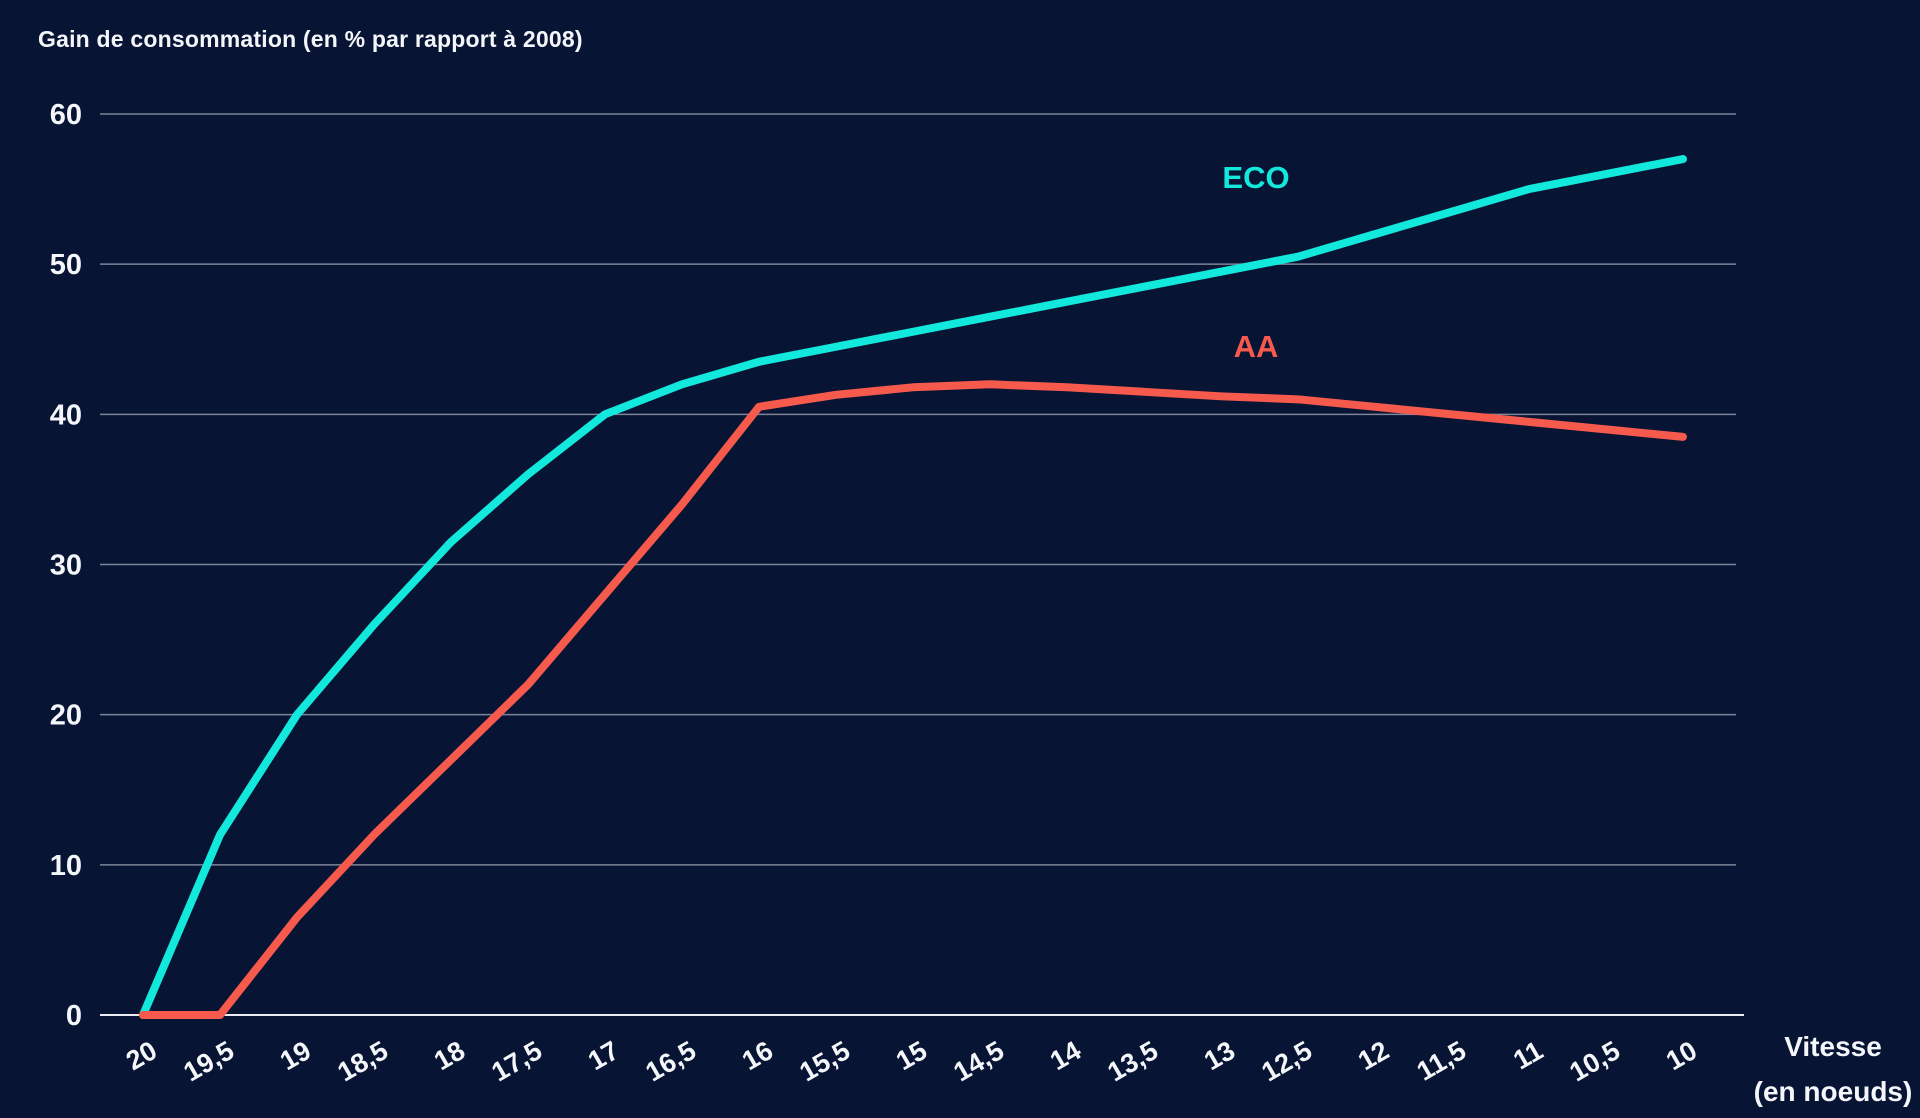 Image resolution: width=1920 pixels, height=1118 pixels. Describe the element at coordinates (1681, 1055) in the screenshot. I see `x-tick-label-10: 10` at that location.